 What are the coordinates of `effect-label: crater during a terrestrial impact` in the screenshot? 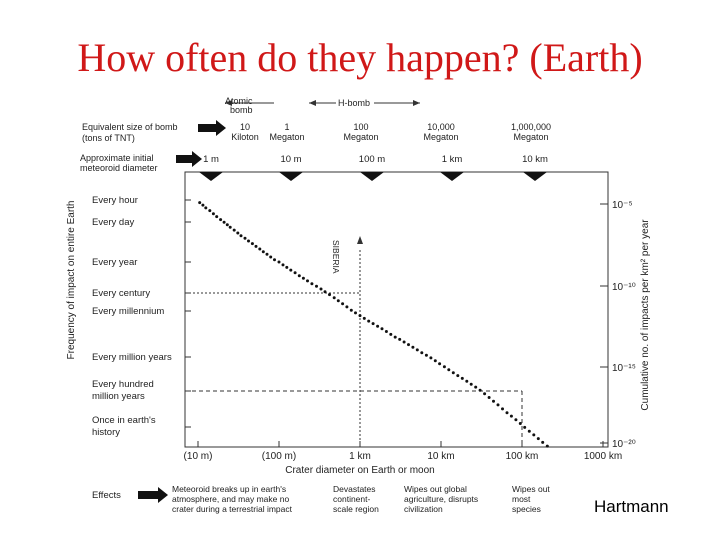 It's located at (232, 509).